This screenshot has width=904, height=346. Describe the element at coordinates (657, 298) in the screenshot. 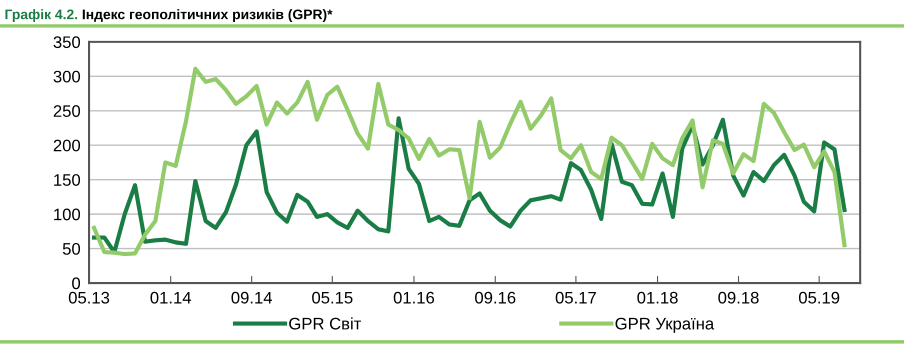

I see `x-tick-label: 01.18` at that location.